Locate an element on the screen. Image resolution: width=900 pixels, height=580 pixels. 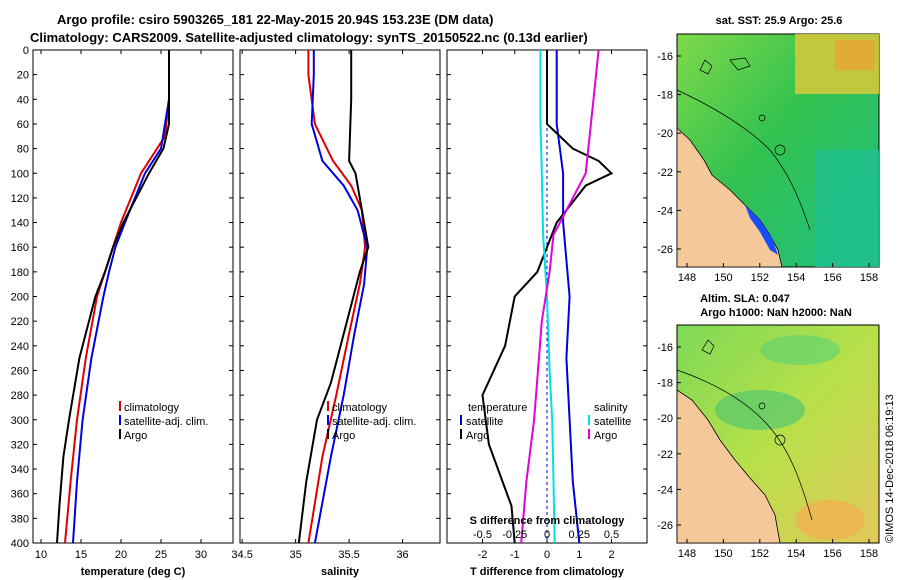
depth-tick-label: 400 is located at coordinates (20, 544).